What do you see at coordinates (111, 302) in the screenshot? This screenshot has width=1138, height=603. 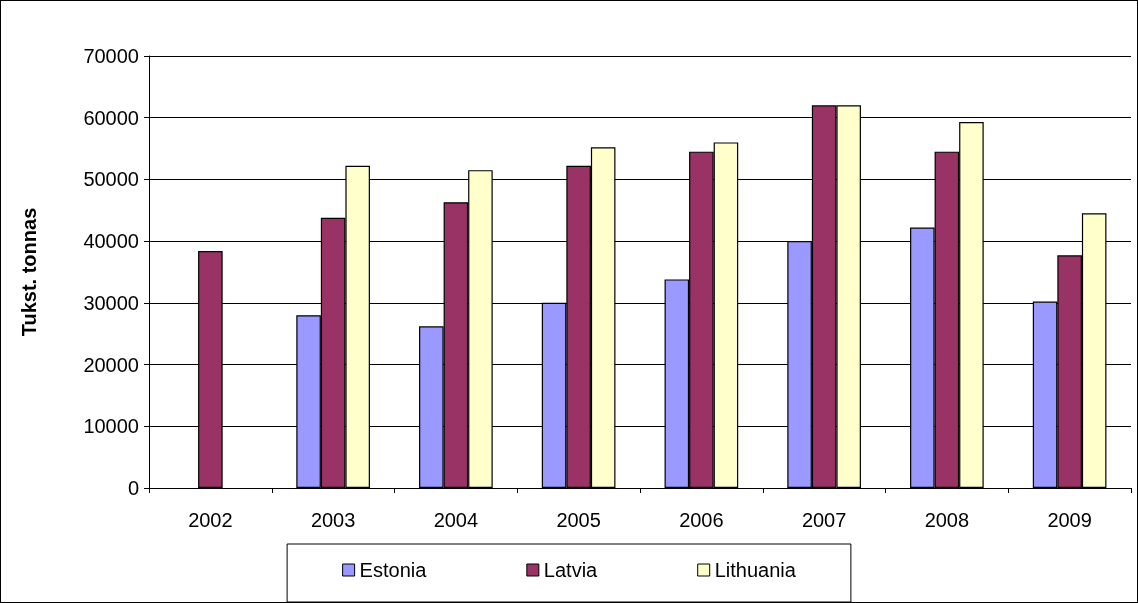 I see `y-tick-label: 30000` at bounding box center [111, 302].